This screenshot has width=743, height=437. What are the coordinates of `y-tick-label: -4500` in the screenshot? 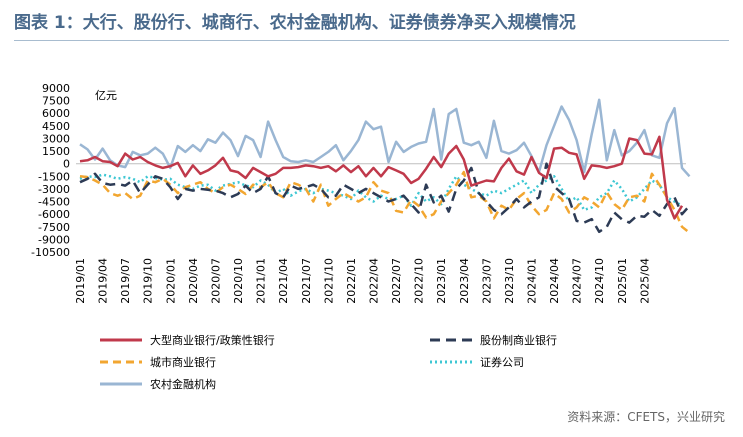 It's located at (54, 202).